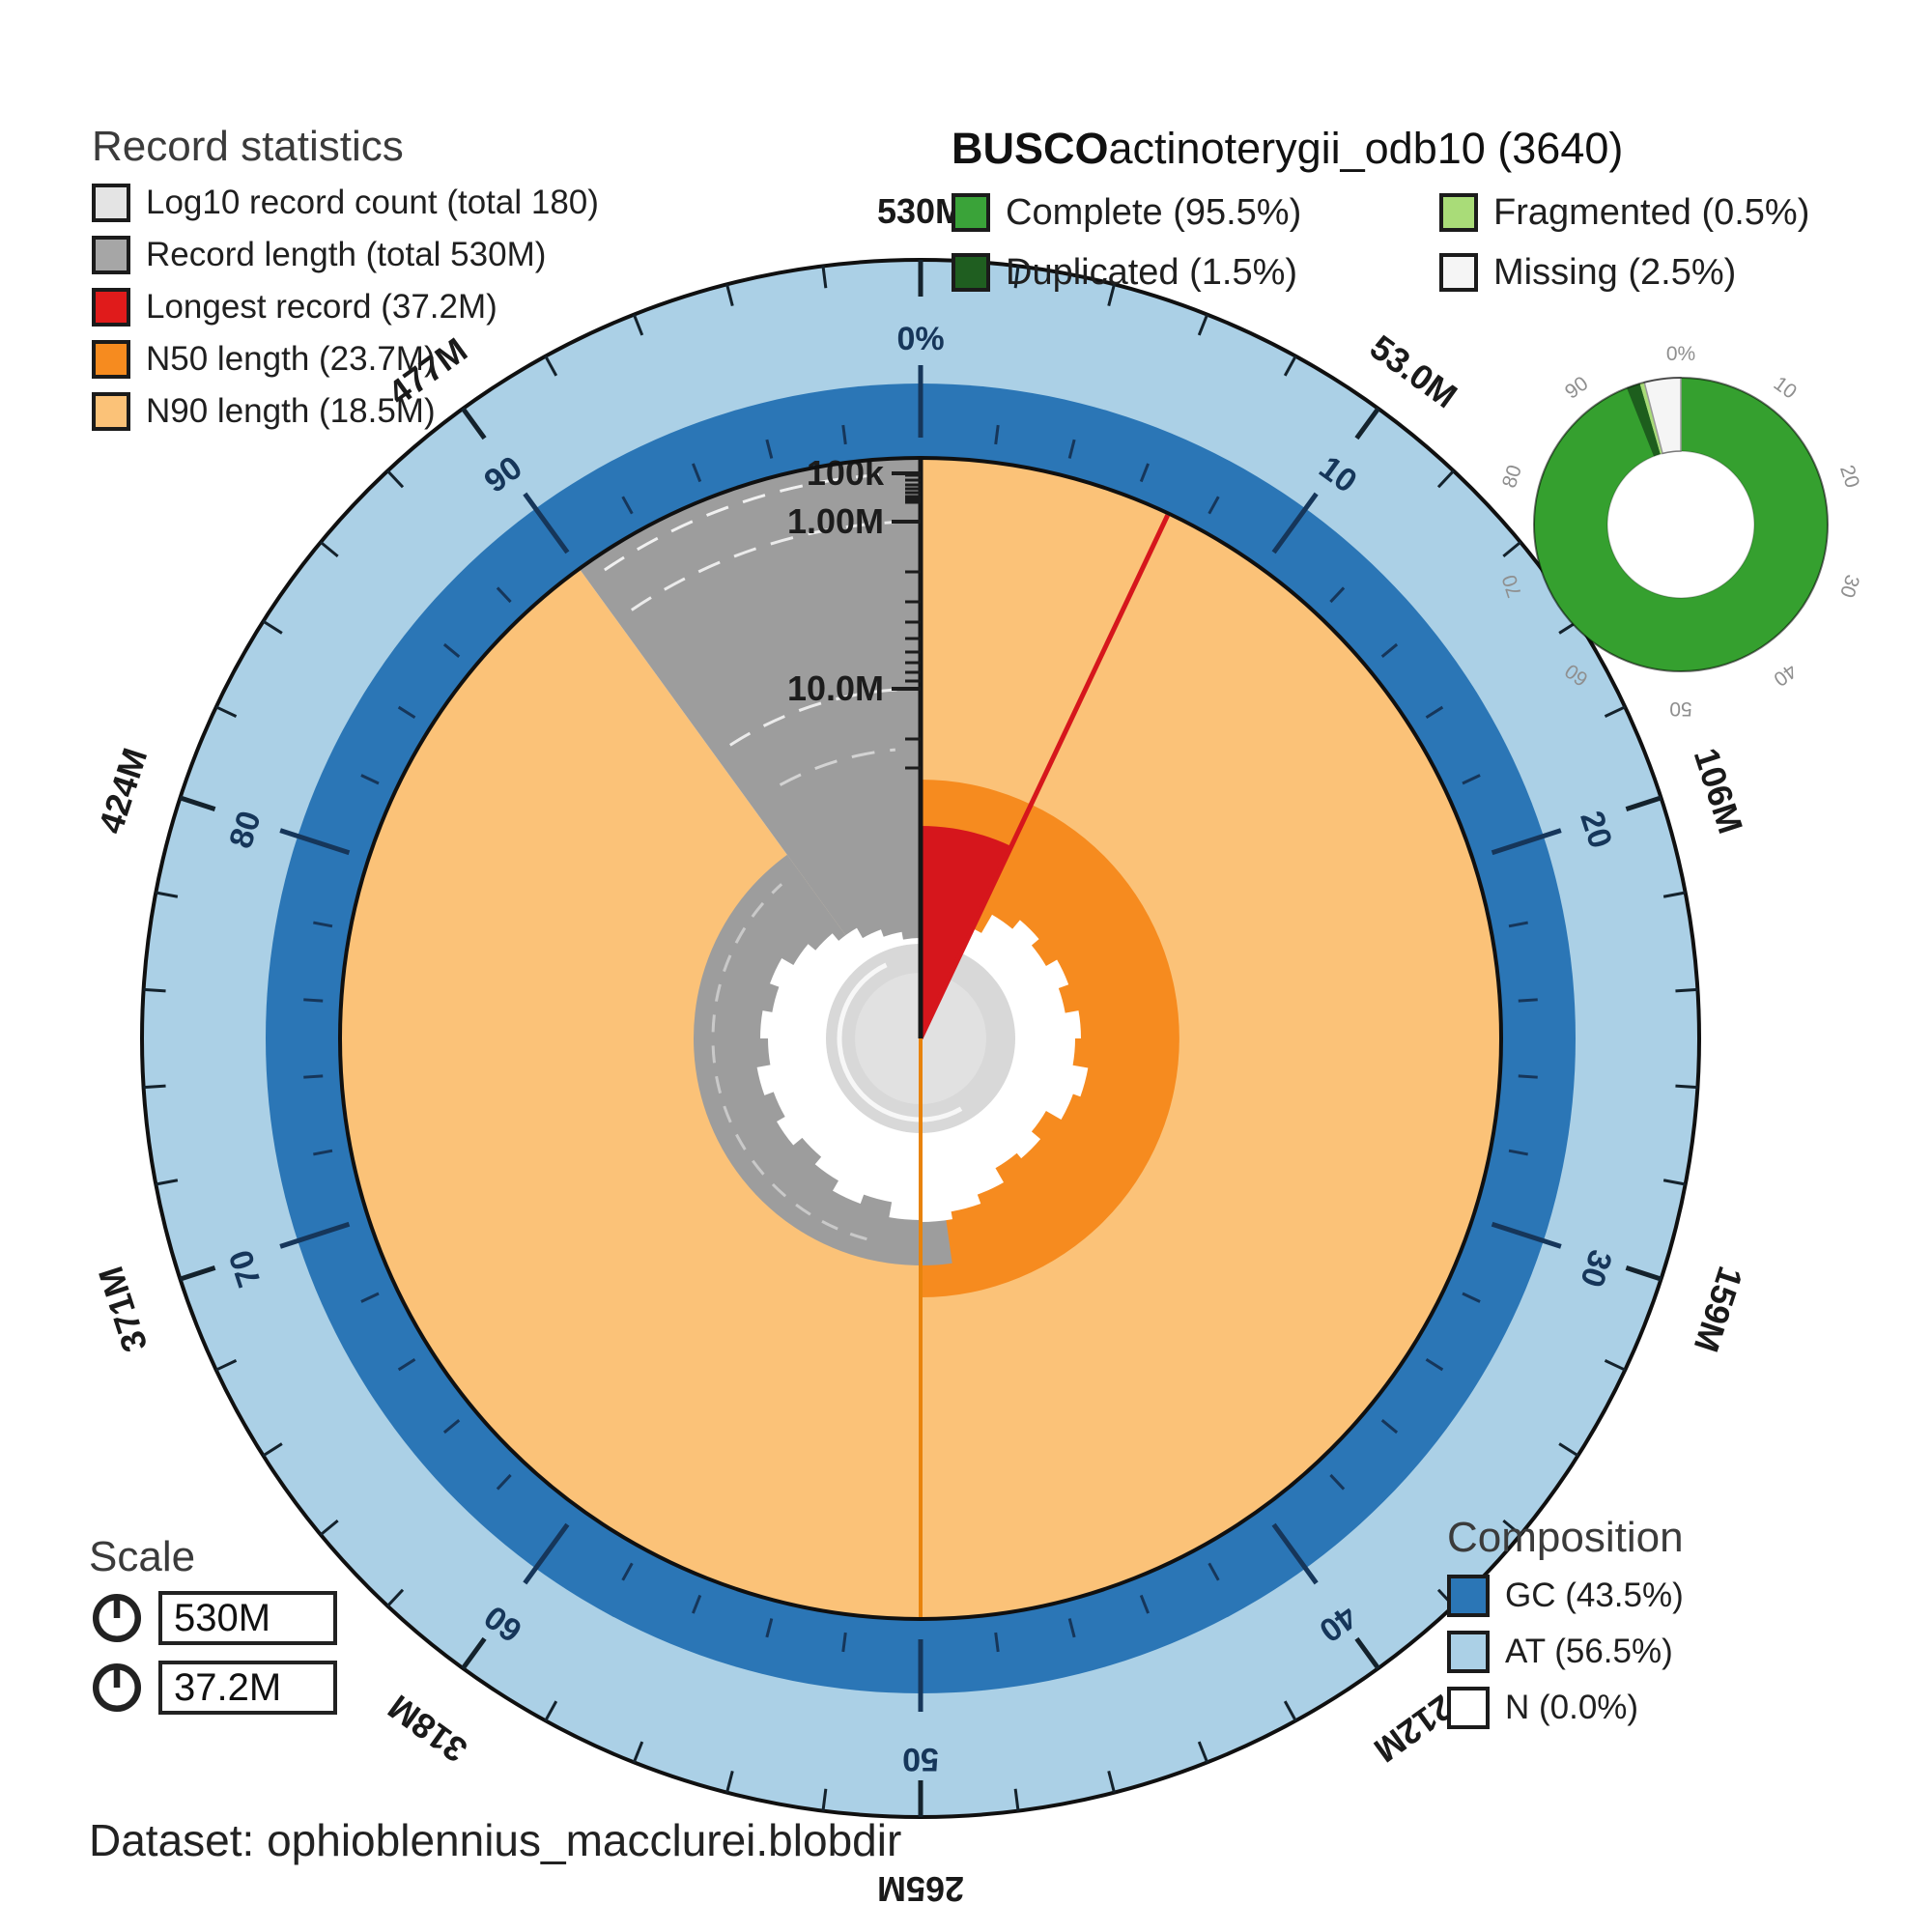  Describe the element at coordinates (920, 211) in the screenshot. I see `svg-text: 530M` at that location.